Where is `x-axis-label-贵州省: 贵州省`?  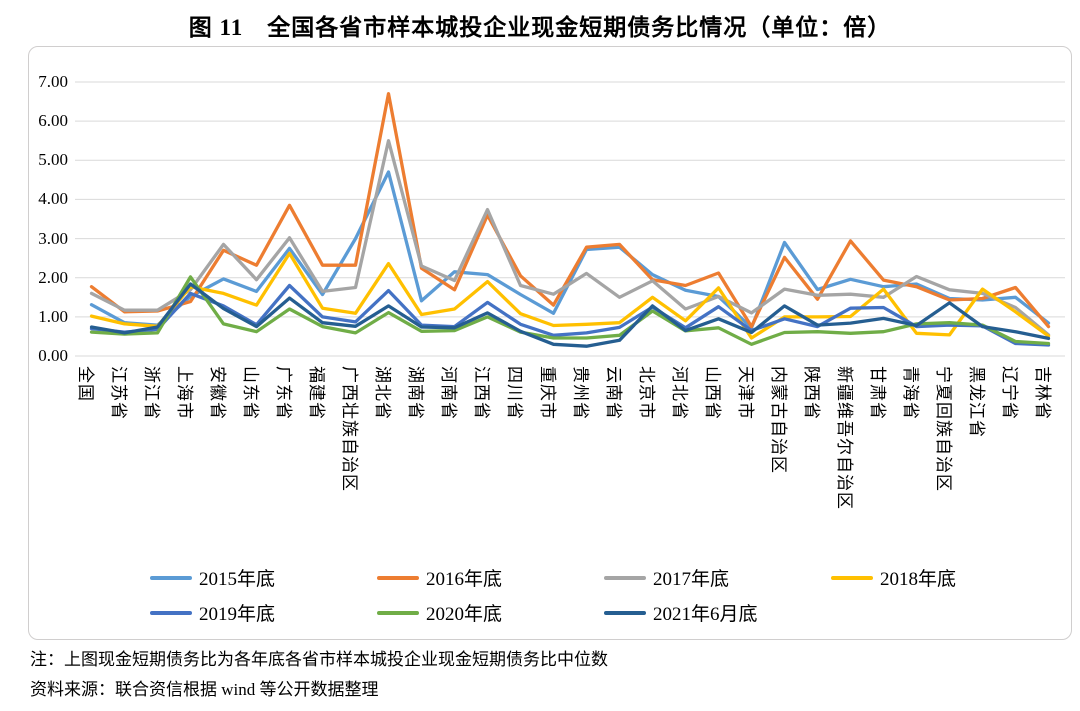
x-axis-label-贵州省: 贵州省 is located at coordinates (580, 393).